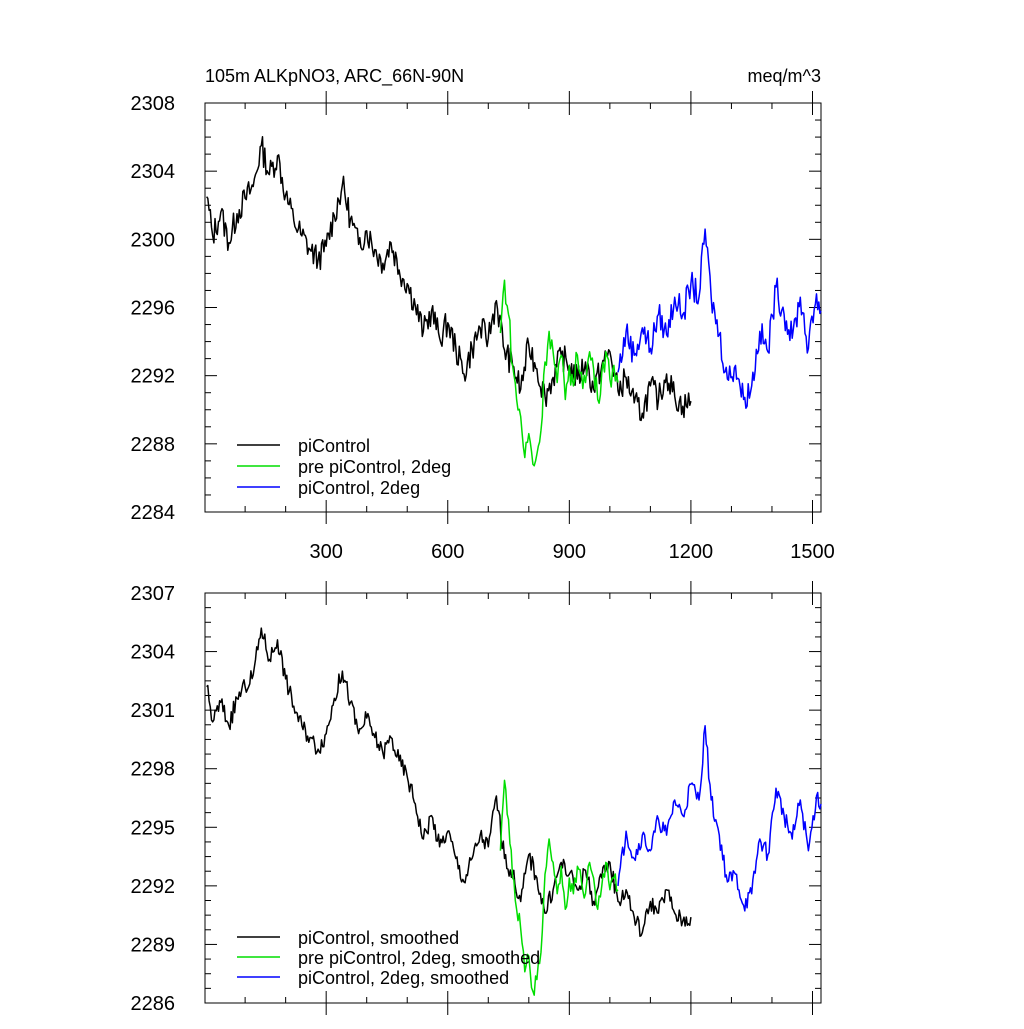 The width and height of the screenshot is (1024, 1029). I want to click on y-tick-label: 2284, so click(153, 513).